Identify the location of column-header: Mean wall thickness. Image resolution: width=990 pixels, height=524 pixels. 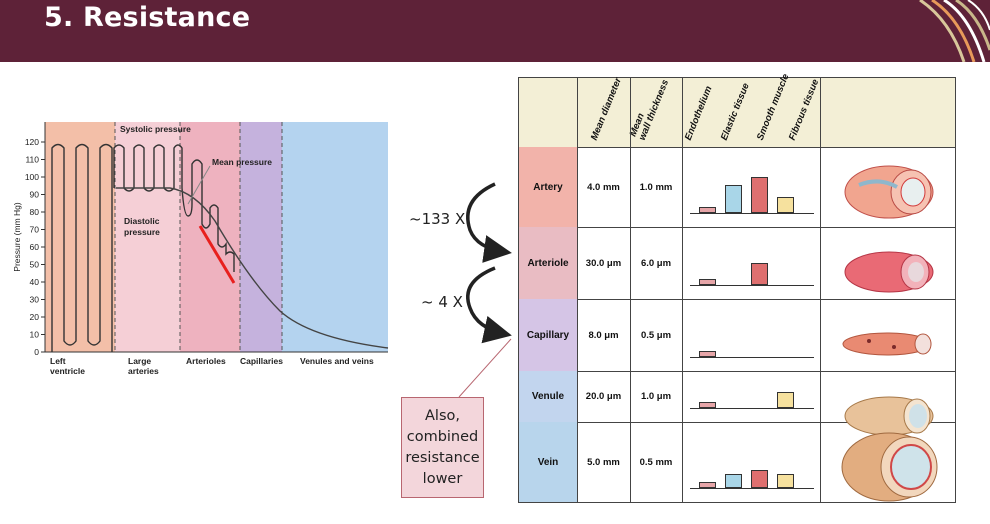
(649, 110).